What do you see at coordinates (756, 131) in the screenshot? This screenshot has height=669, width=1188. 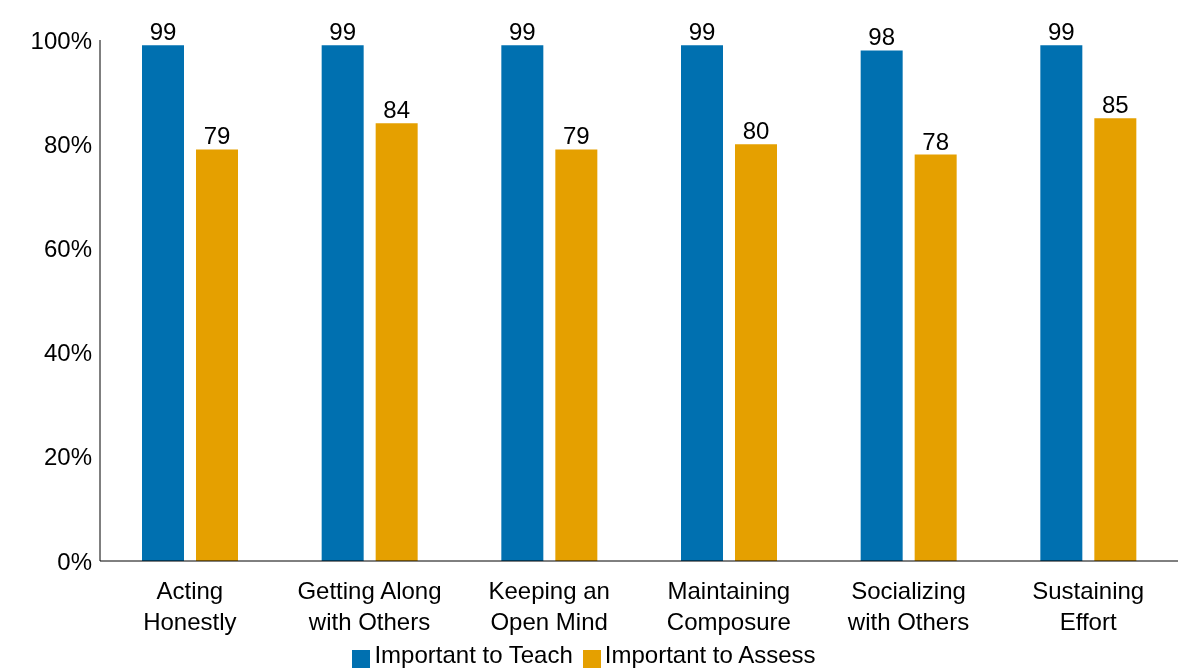 I see `data-label: 80` at bounding box center [756, 131].